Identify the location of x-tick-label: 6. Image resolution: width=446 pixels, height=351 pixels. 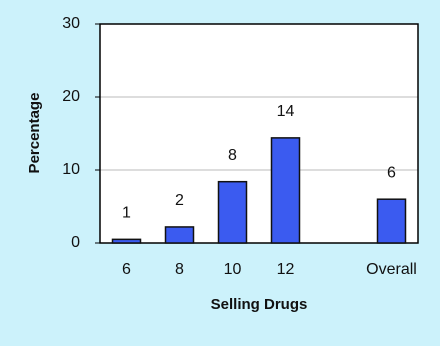
(126, 269).